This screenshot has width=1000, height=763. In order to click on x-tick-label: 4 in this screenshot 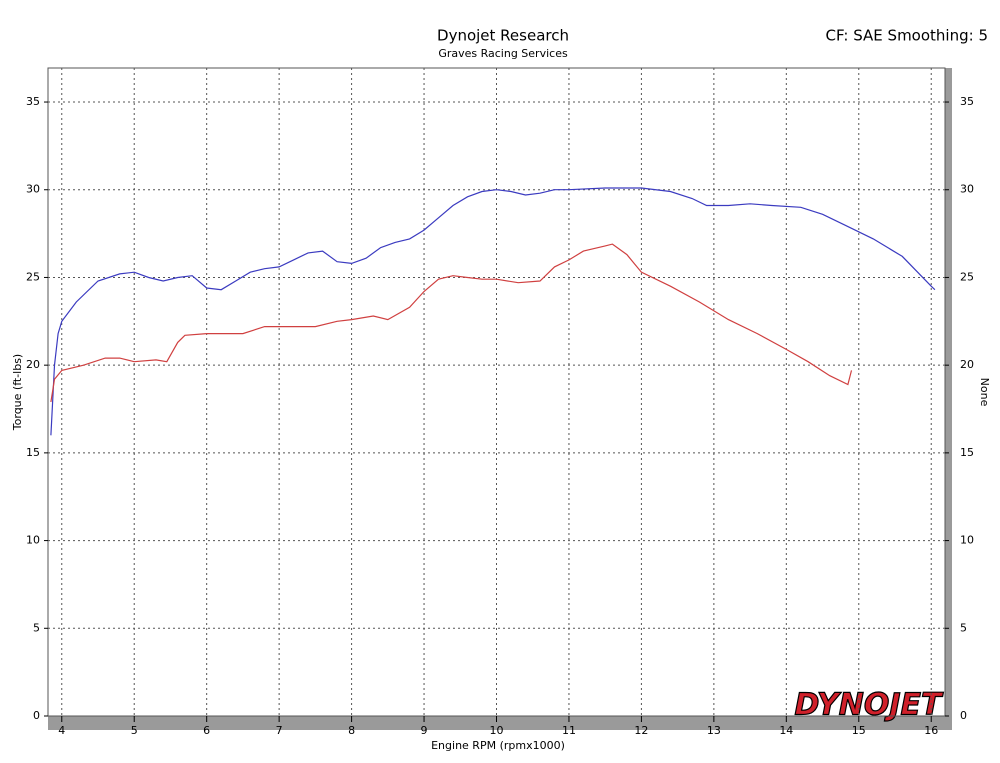, I will do `click(61, 730)`.